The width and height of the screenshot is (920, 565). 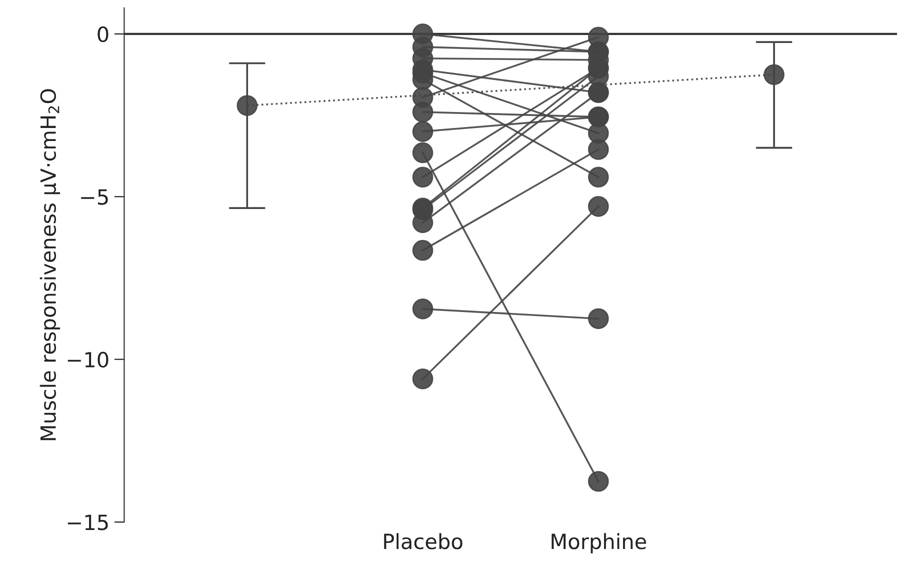 I want to click on y-axis-title: Muscle responsiveness µV·cmH$_{2}$O, so click(x=50, y=264).